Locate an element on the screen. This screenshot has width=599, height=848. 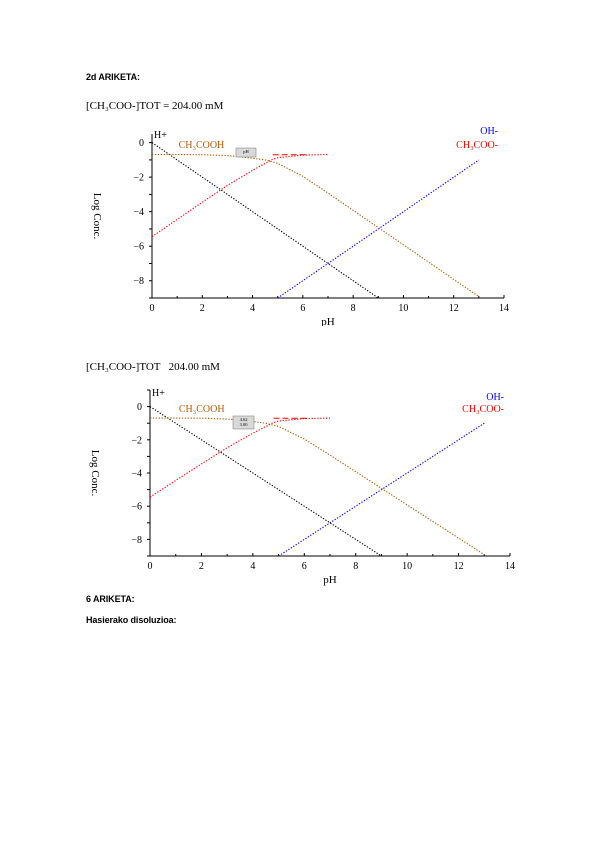
section-heading-2d: 2d ARIKETA: is located at coordinates (113, 77).